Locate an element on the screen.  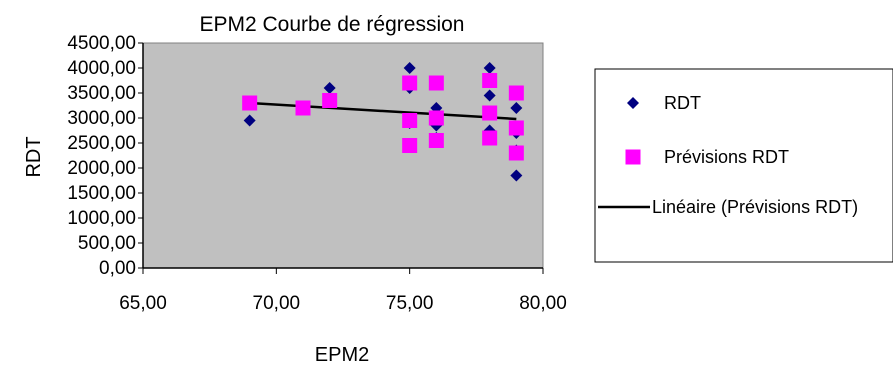
x-tick-label: 70,00 is located at coordinates (277, 303).